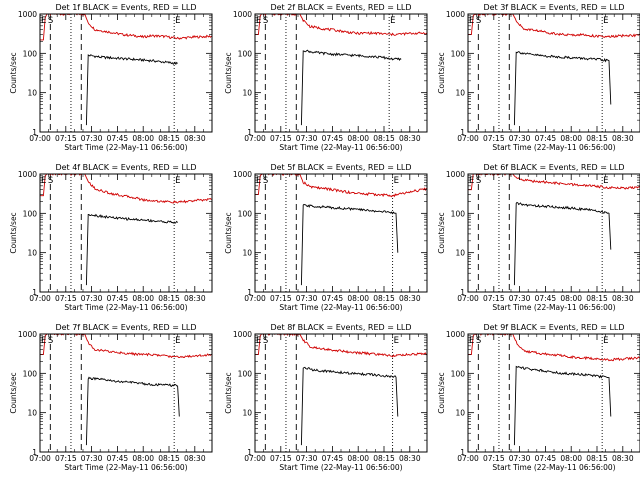 This screenshot has height=480, width=640. I want to click on panel-title: Det 7f BLACK = Events, RED = LLD, so click(125, 327).